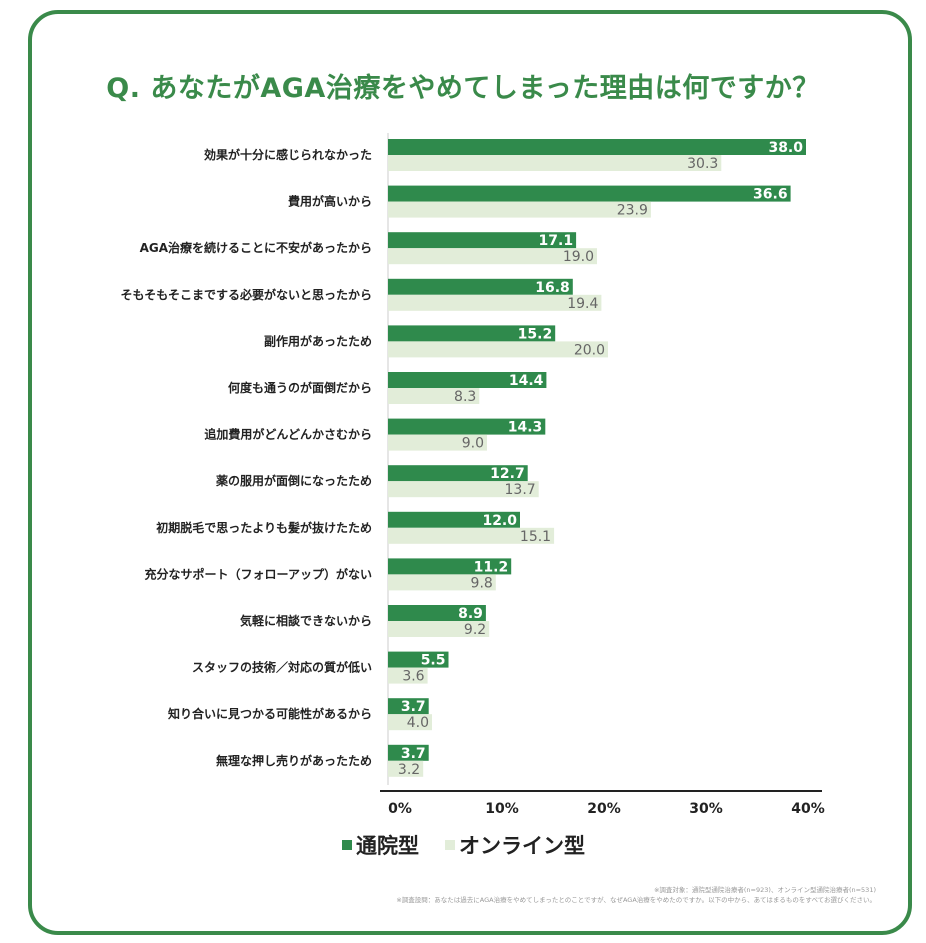  What do you see at coordinates (256, 247) in the screenshot?
I see `category-label: AGA治療を続けることに不安があったから` at bounding box center [256, 247].